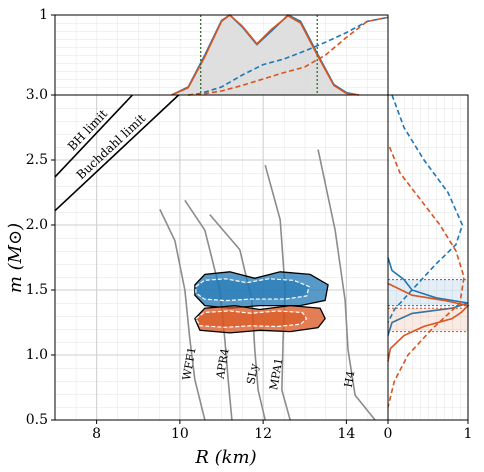 The image size is (484, 472). What do you see at coordinates (189, 363) in the screenshot?
I see `curve-label: WFF1` at bounding box center [189, 363].